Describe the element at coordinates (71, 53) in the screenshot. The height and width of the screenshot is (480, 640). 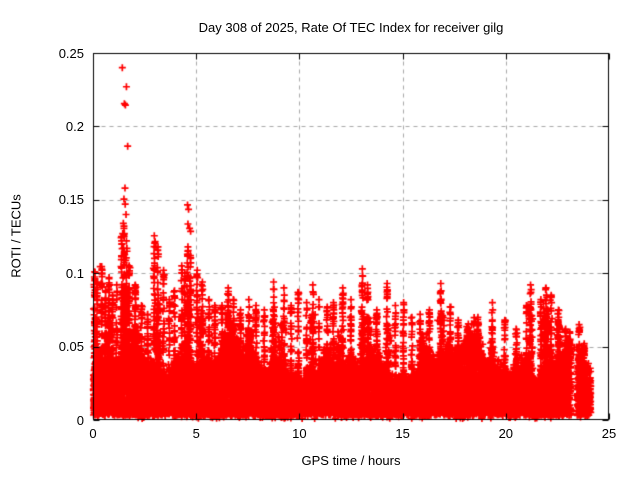
I see `y-tick-label: 0.25` at that location.